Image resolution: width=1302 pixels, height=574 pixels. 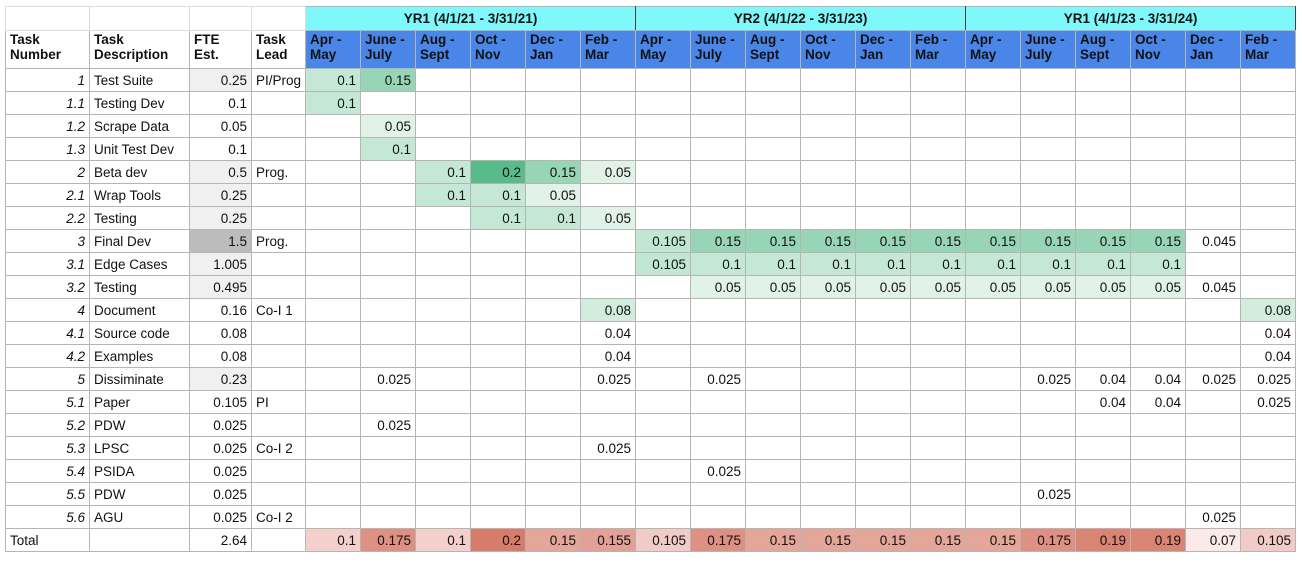 What do you see at coordinates (993, 49) in the screenshot?
I see `month-header: Apr - May` at bounding box center [993, 49].